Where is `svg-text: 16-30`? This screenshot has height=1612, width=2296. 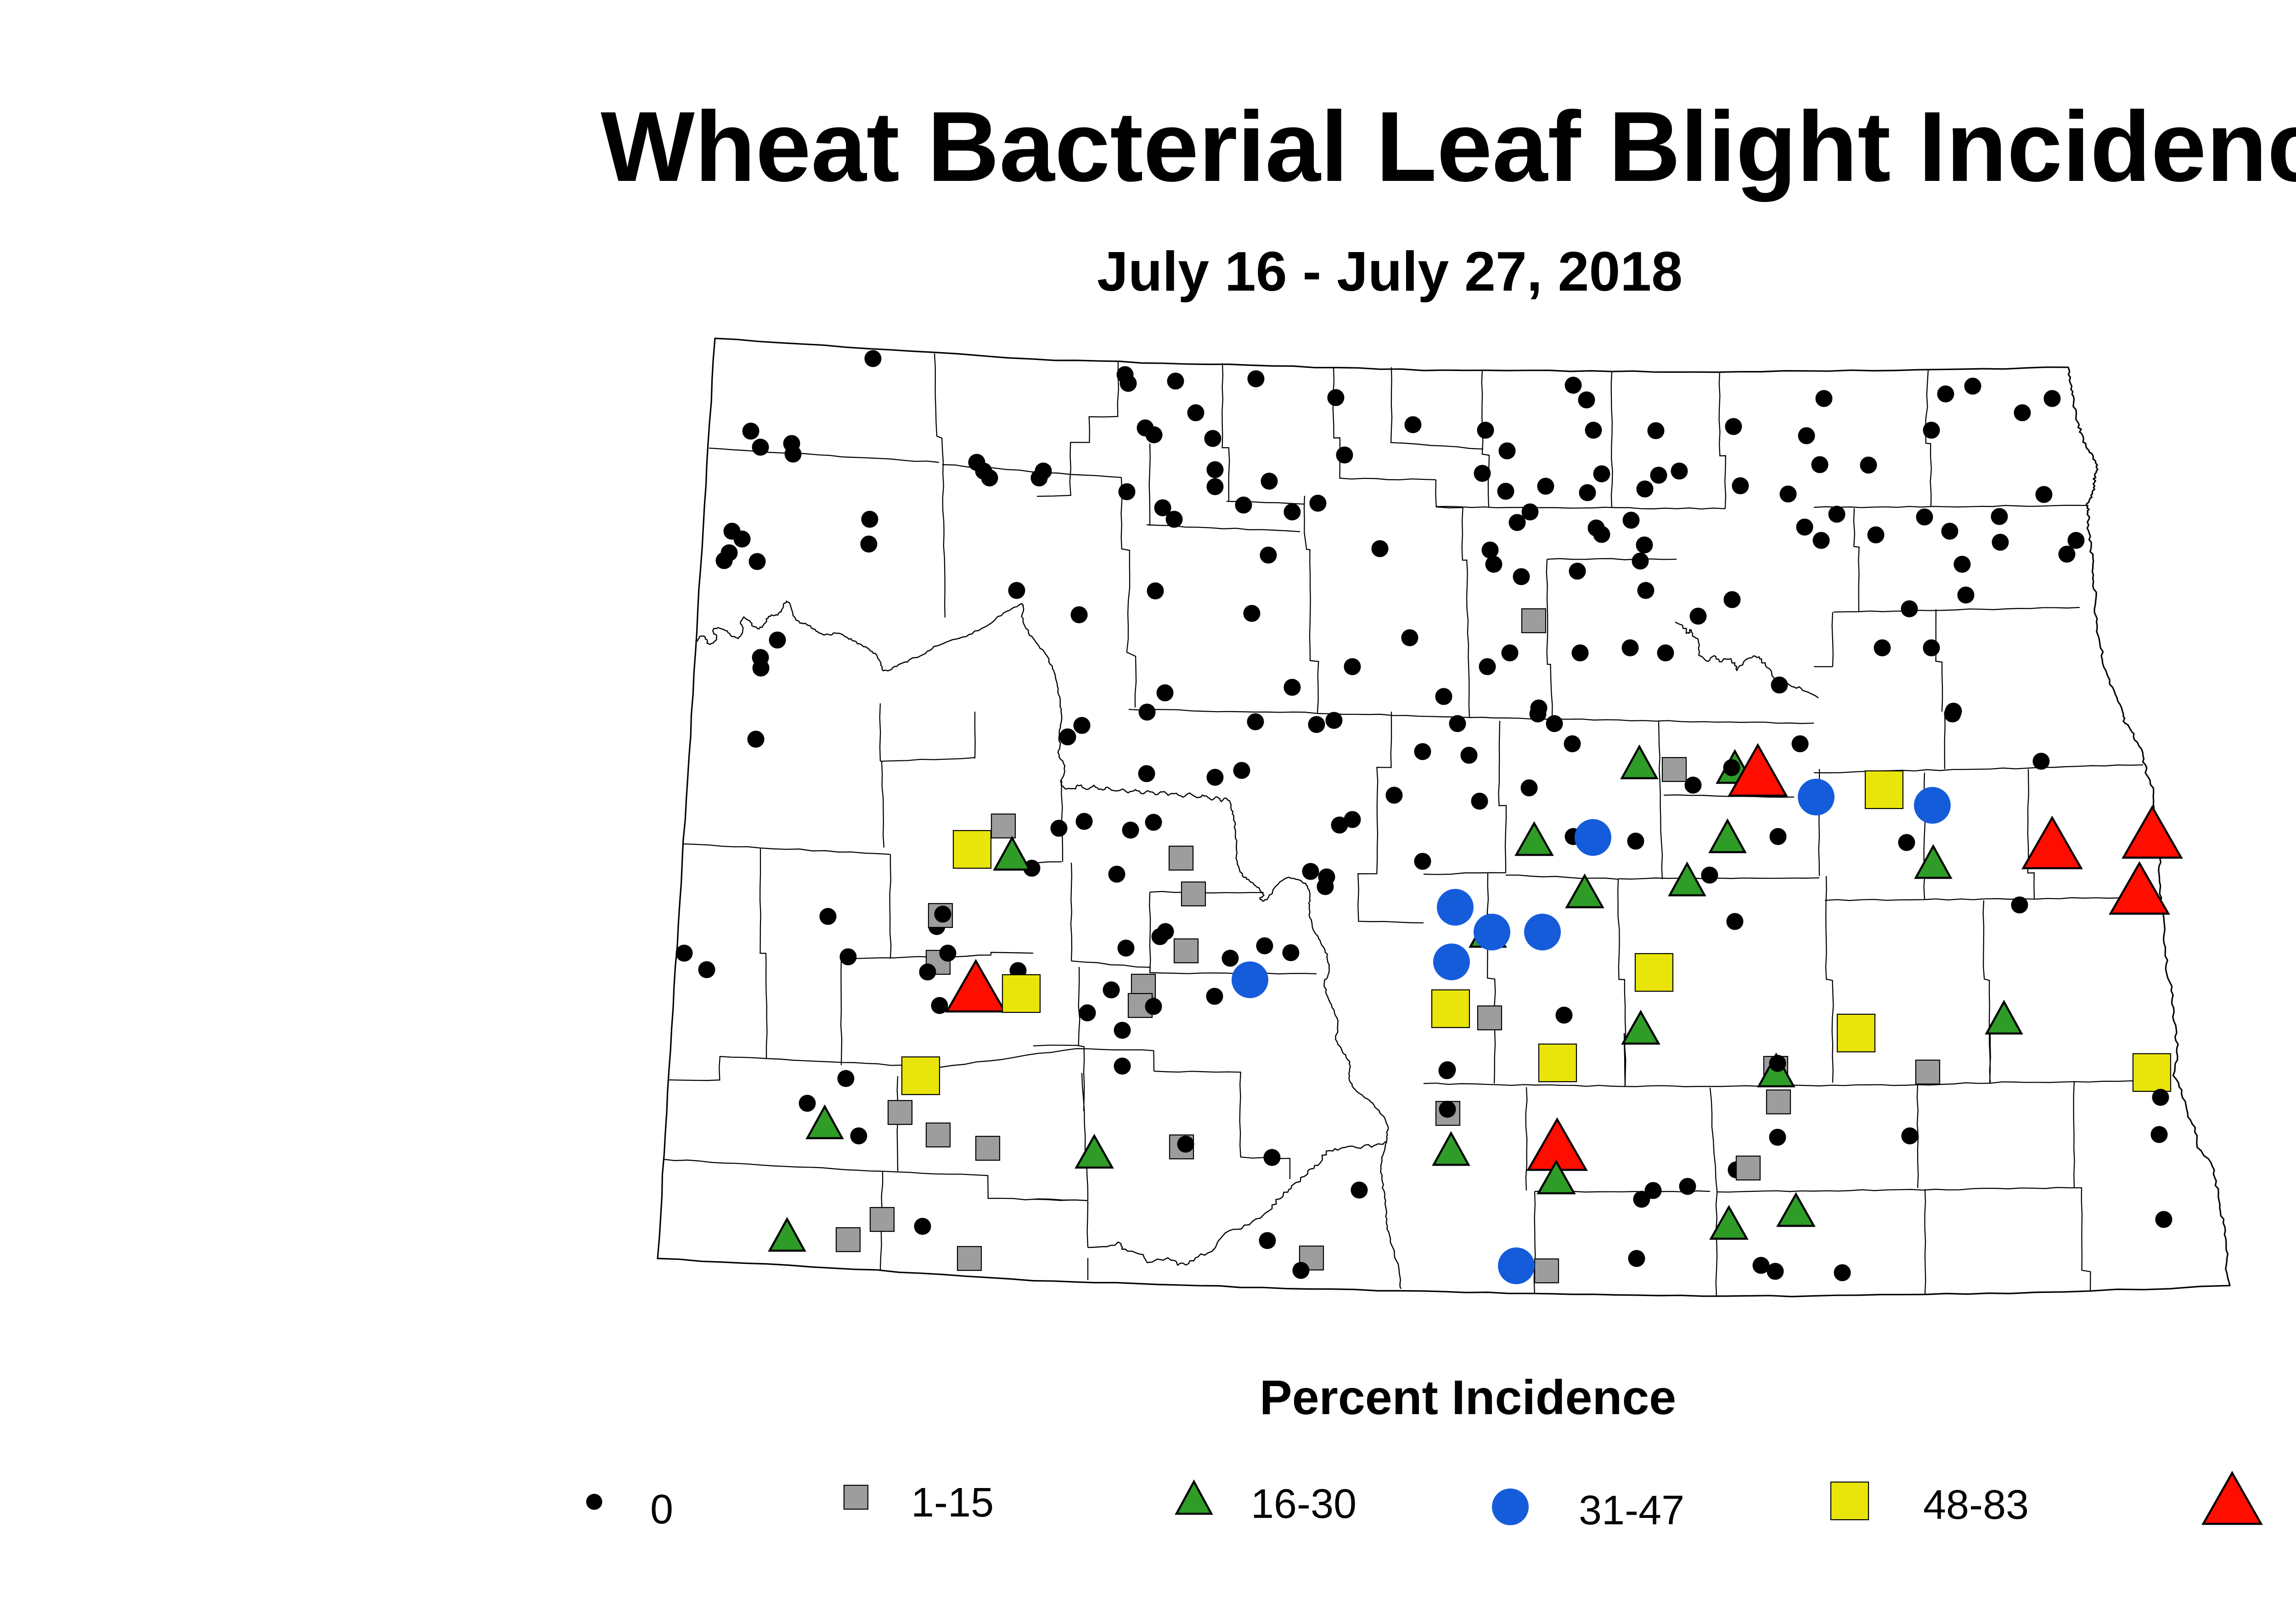
svg-text: 16-30 is located at coordinates (1304, 1504).